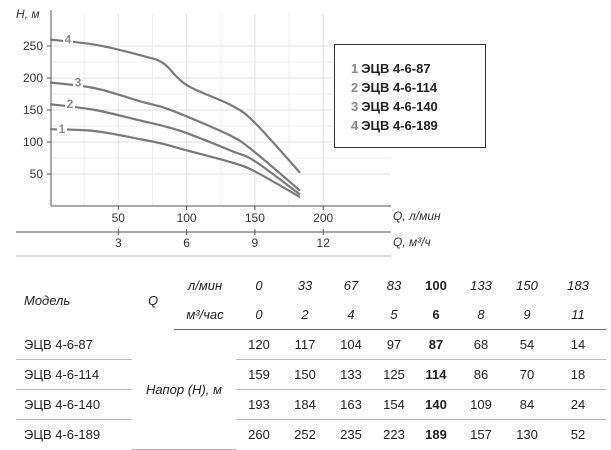 This screenshot has height=450, width=611. I want to click on value-cell: 159, so click(259, 374).